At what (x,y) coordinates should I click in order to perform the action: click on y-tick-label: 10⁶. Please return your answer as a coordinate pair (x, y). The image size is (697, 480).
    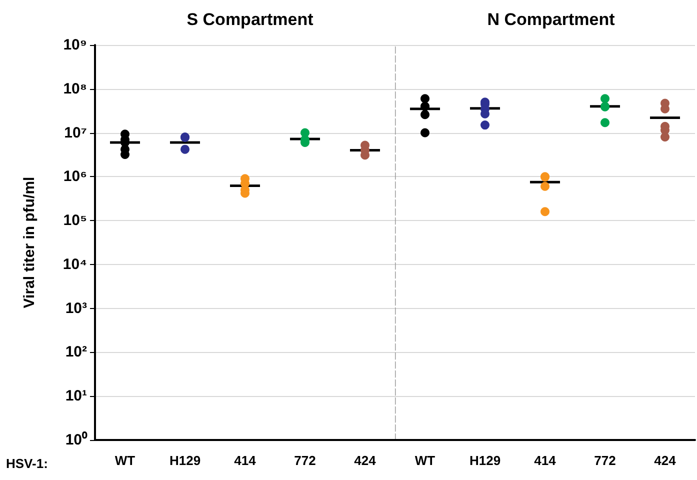
    Looking at the image, I should click on (75, 177).